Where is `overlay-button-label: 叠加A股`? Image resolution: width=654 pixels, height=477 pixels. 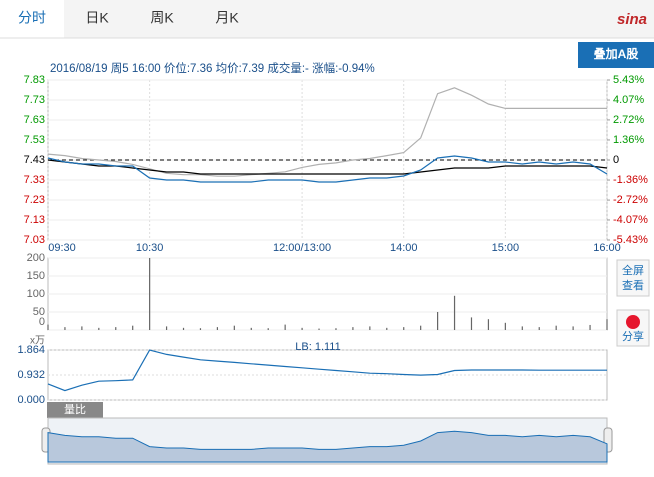
overlay-button-label: 叠加A股 is located at coordinates (617, 53).